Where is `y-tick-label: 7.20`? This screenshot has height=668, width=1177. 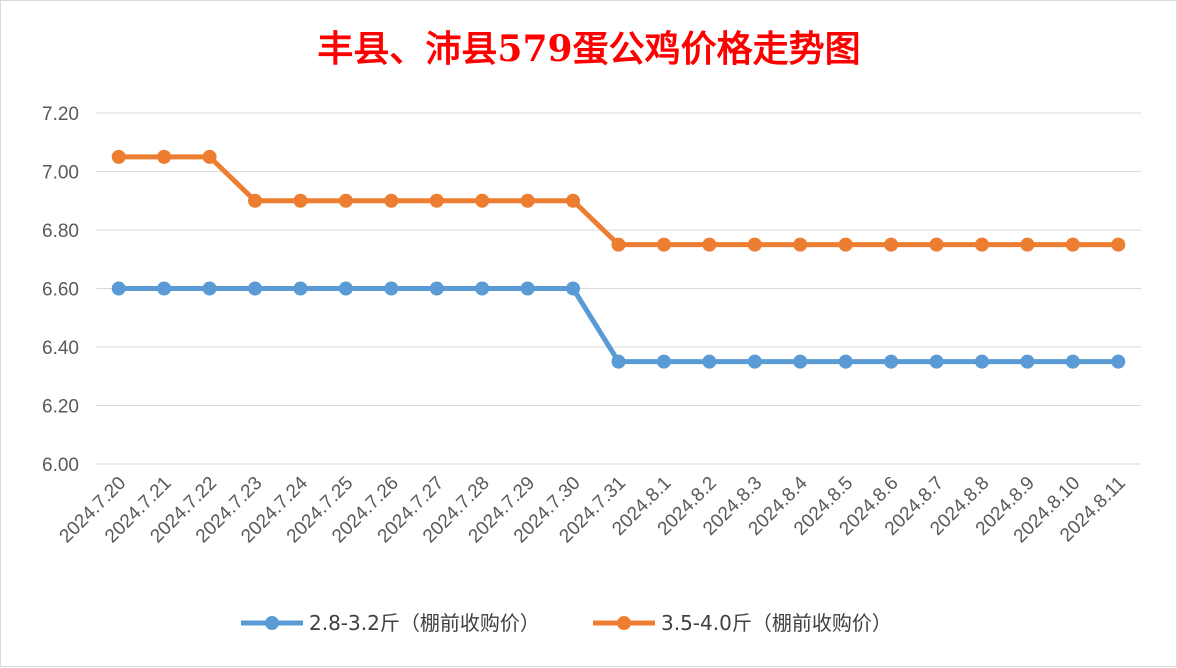
y-tick-label: 7.20 is located at coordinates (60, 114).